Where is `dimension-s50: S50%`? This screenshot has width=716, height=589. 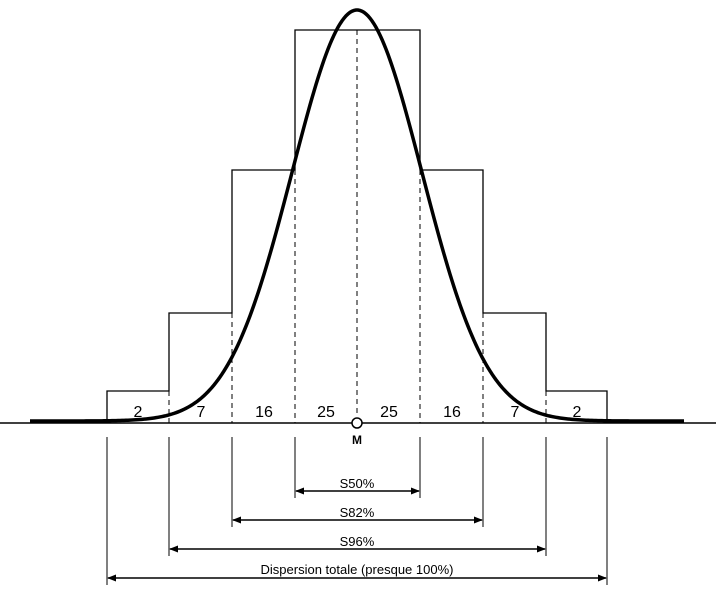
dimension-s50: S50% is located at coordinates (357, 485).